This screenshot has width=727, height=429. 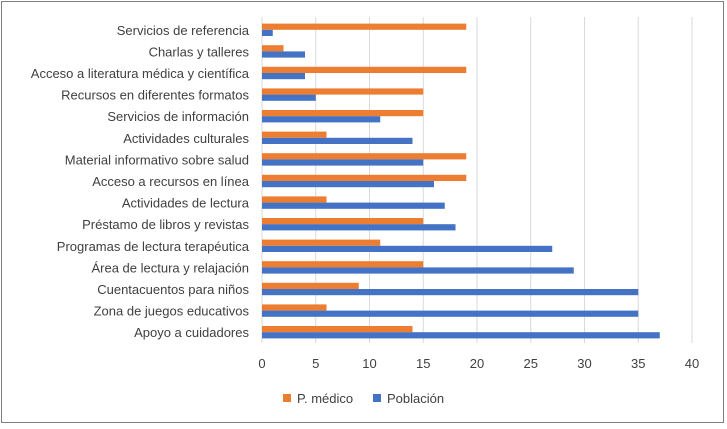 I want to click on x-tick-label-5: 5, so click(x=315, y=363).